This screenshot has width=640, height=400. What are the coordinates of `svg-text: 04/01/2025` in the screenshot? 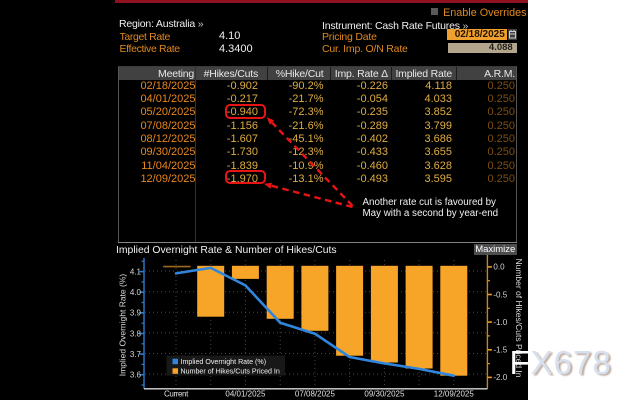 It's located at (245, 394).